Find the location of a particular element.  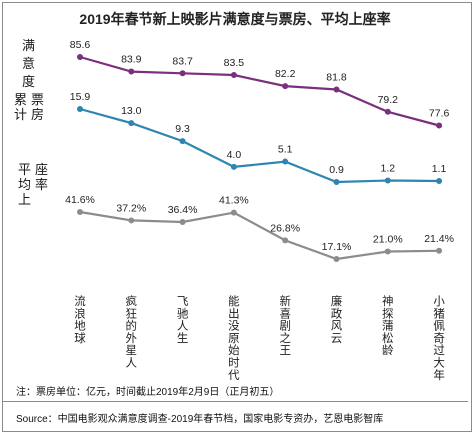

x-tick-label: 地 is located at coordinates (80, 326).